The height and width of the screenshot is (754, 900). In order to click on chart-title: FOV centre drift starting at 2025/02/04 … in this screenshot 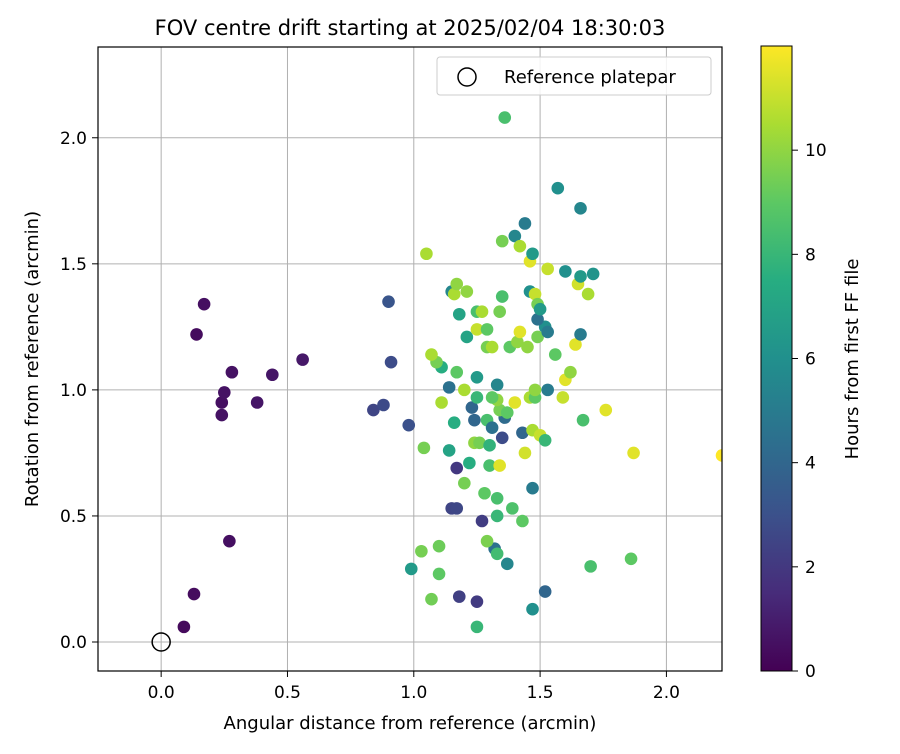, I will do `click(410, 28)`.